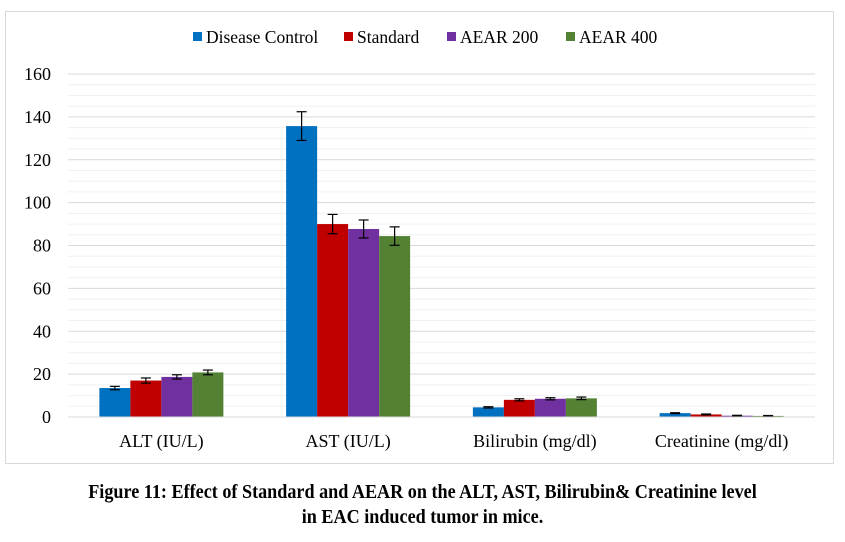 The width and height of the screenshot is (845, 542). What do you see at coordinates (46, 417) in the screenshot?
I see `y-tick-label: 0` at bounding box center [46, 417].